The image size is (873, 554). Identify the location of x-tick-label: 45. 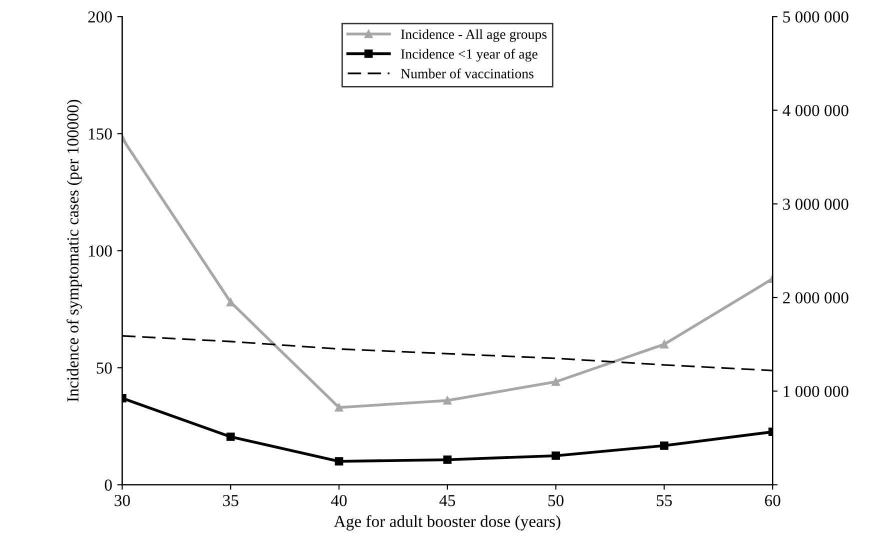
(447, 500).